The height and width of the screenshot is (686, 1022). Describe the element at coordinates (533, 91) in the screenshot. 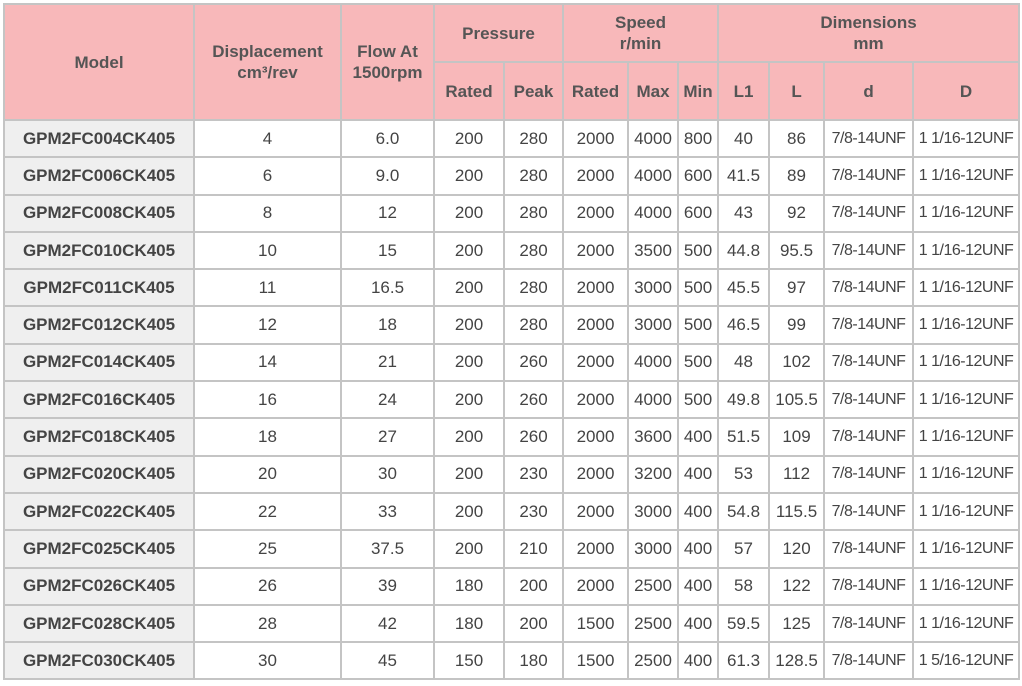

I see `header-cell: Peak` at that location.